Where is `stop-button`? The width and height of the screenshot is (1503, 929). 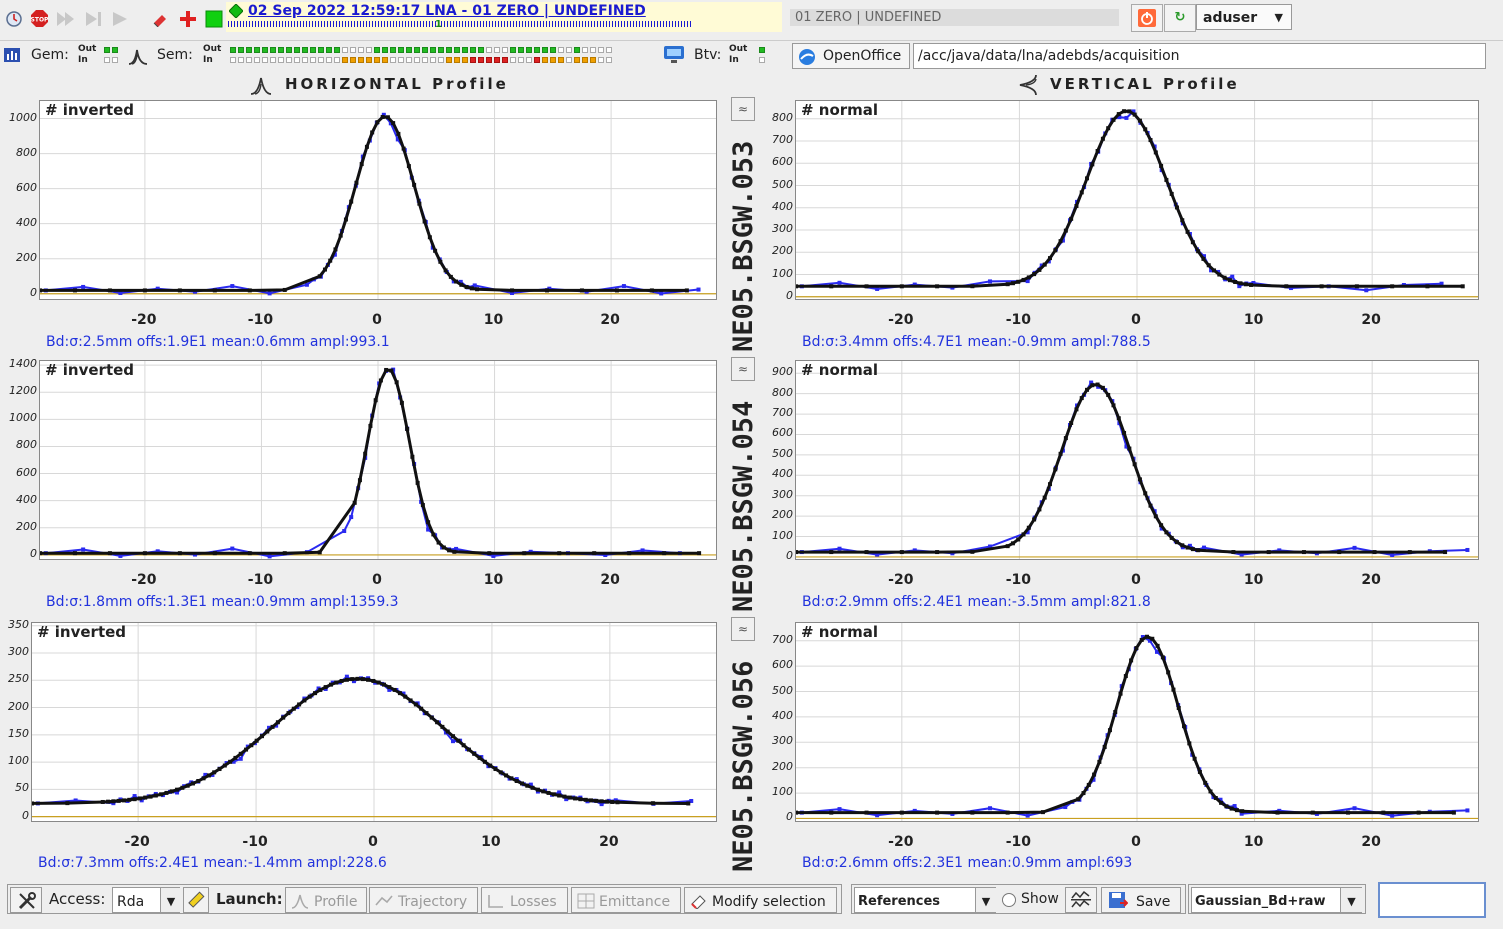
stop-button is located at coordinates (1147, 18).